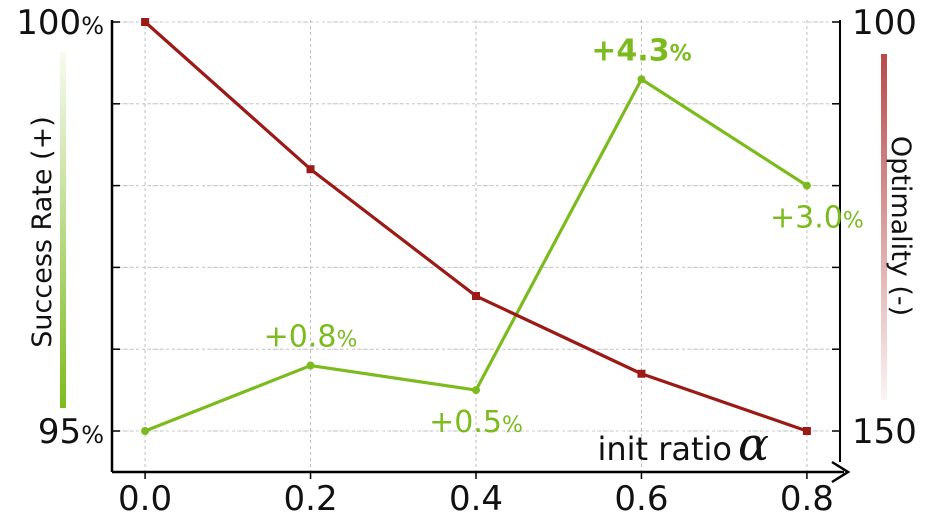  Describe the element at coordinates (630, 50) in the screenshot. I see `annotation-value: +4.3` at that location.